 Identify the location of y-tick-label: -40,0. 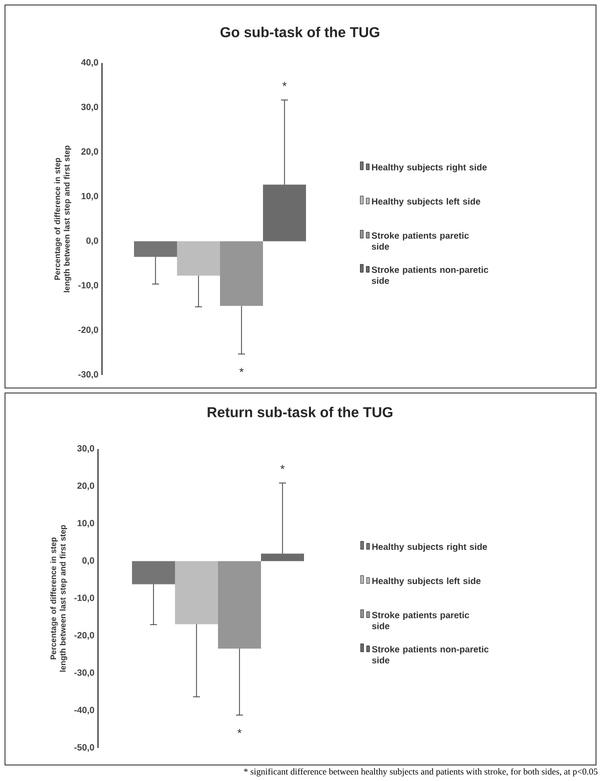
(84, 710).